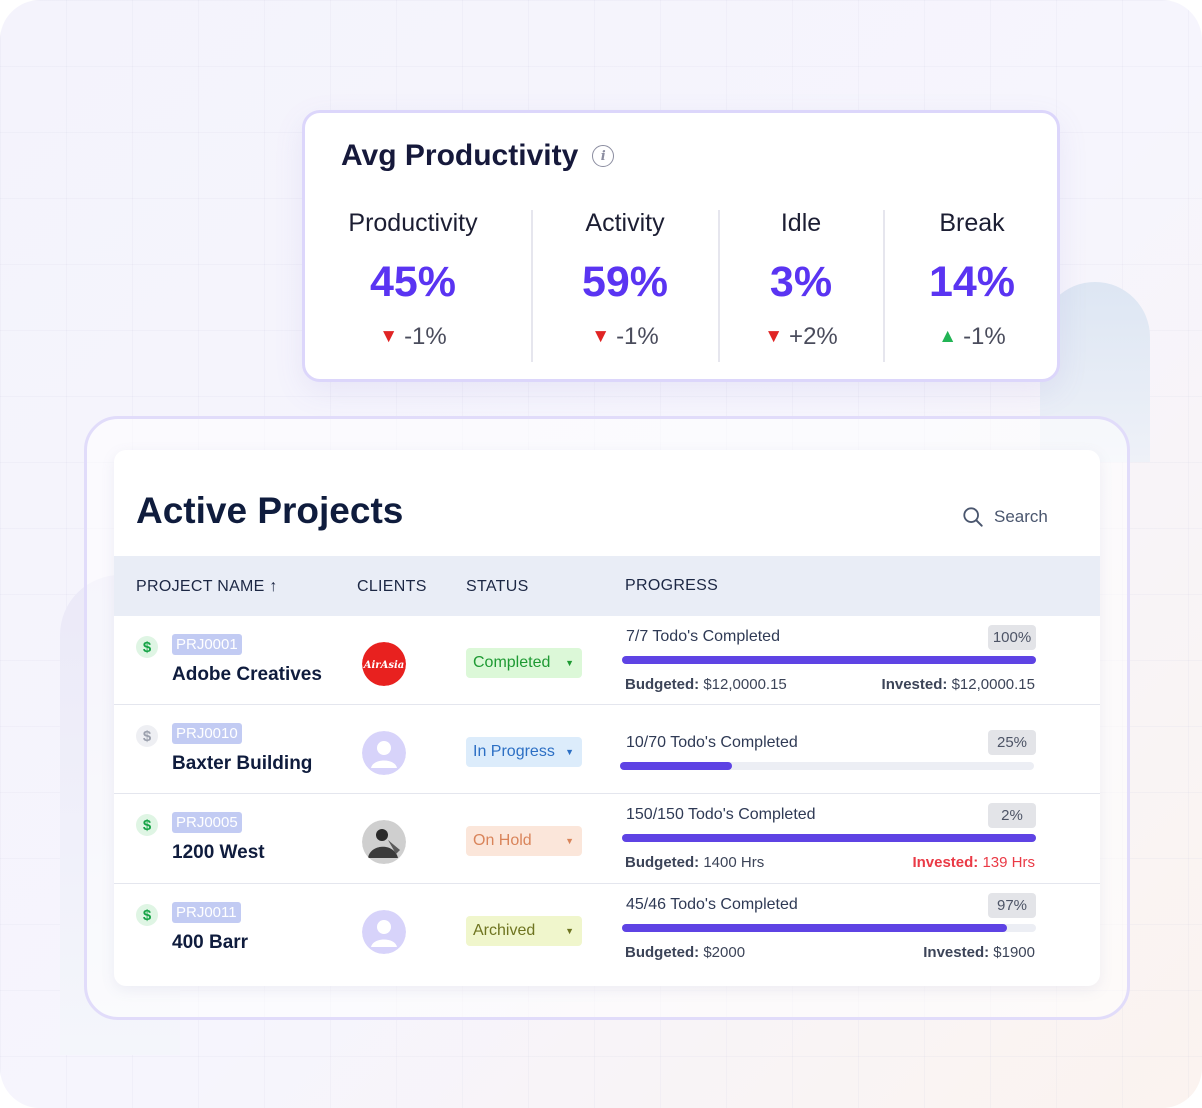  What do you see at coordinates (712, 742) in the screenshot?
I see `todo-count: 10/70 Todo's Completed` at bounding box center [712, 742].